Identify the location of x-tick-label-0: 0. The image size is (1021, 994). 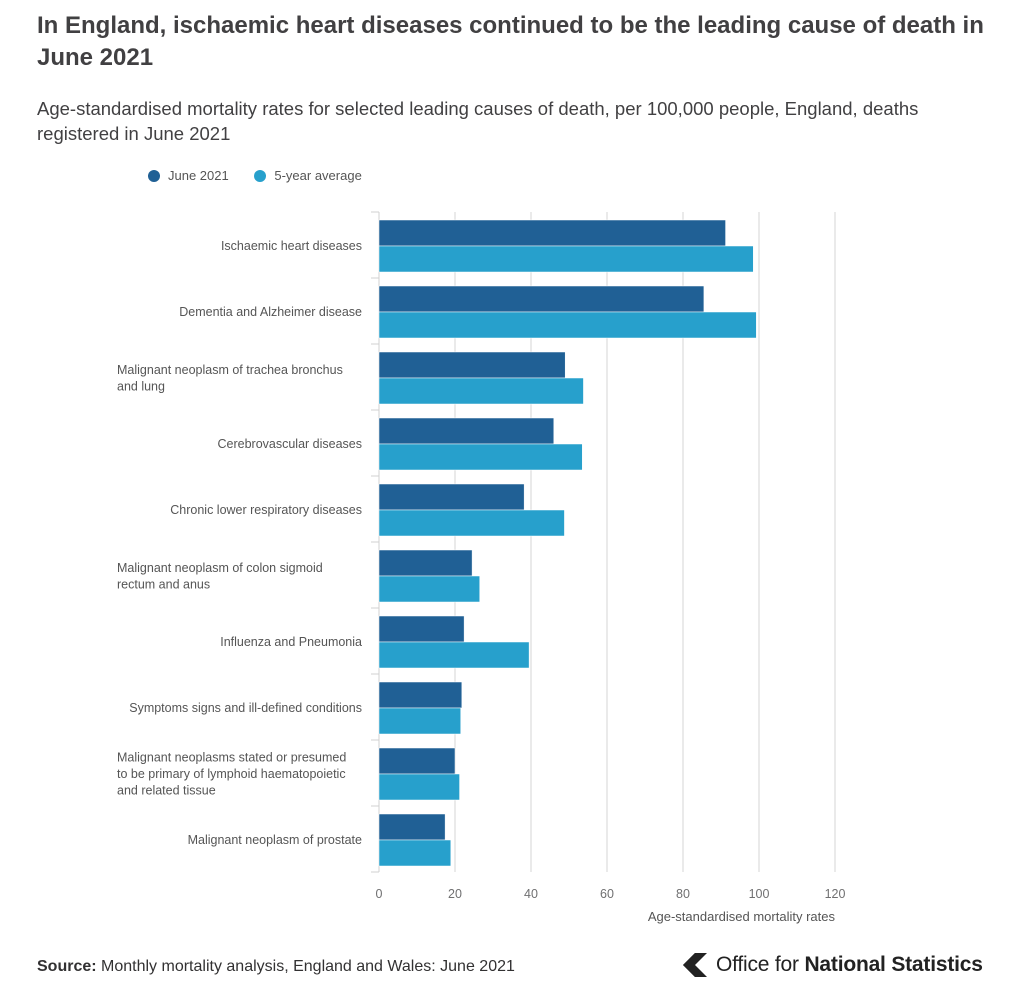
(379, 894).